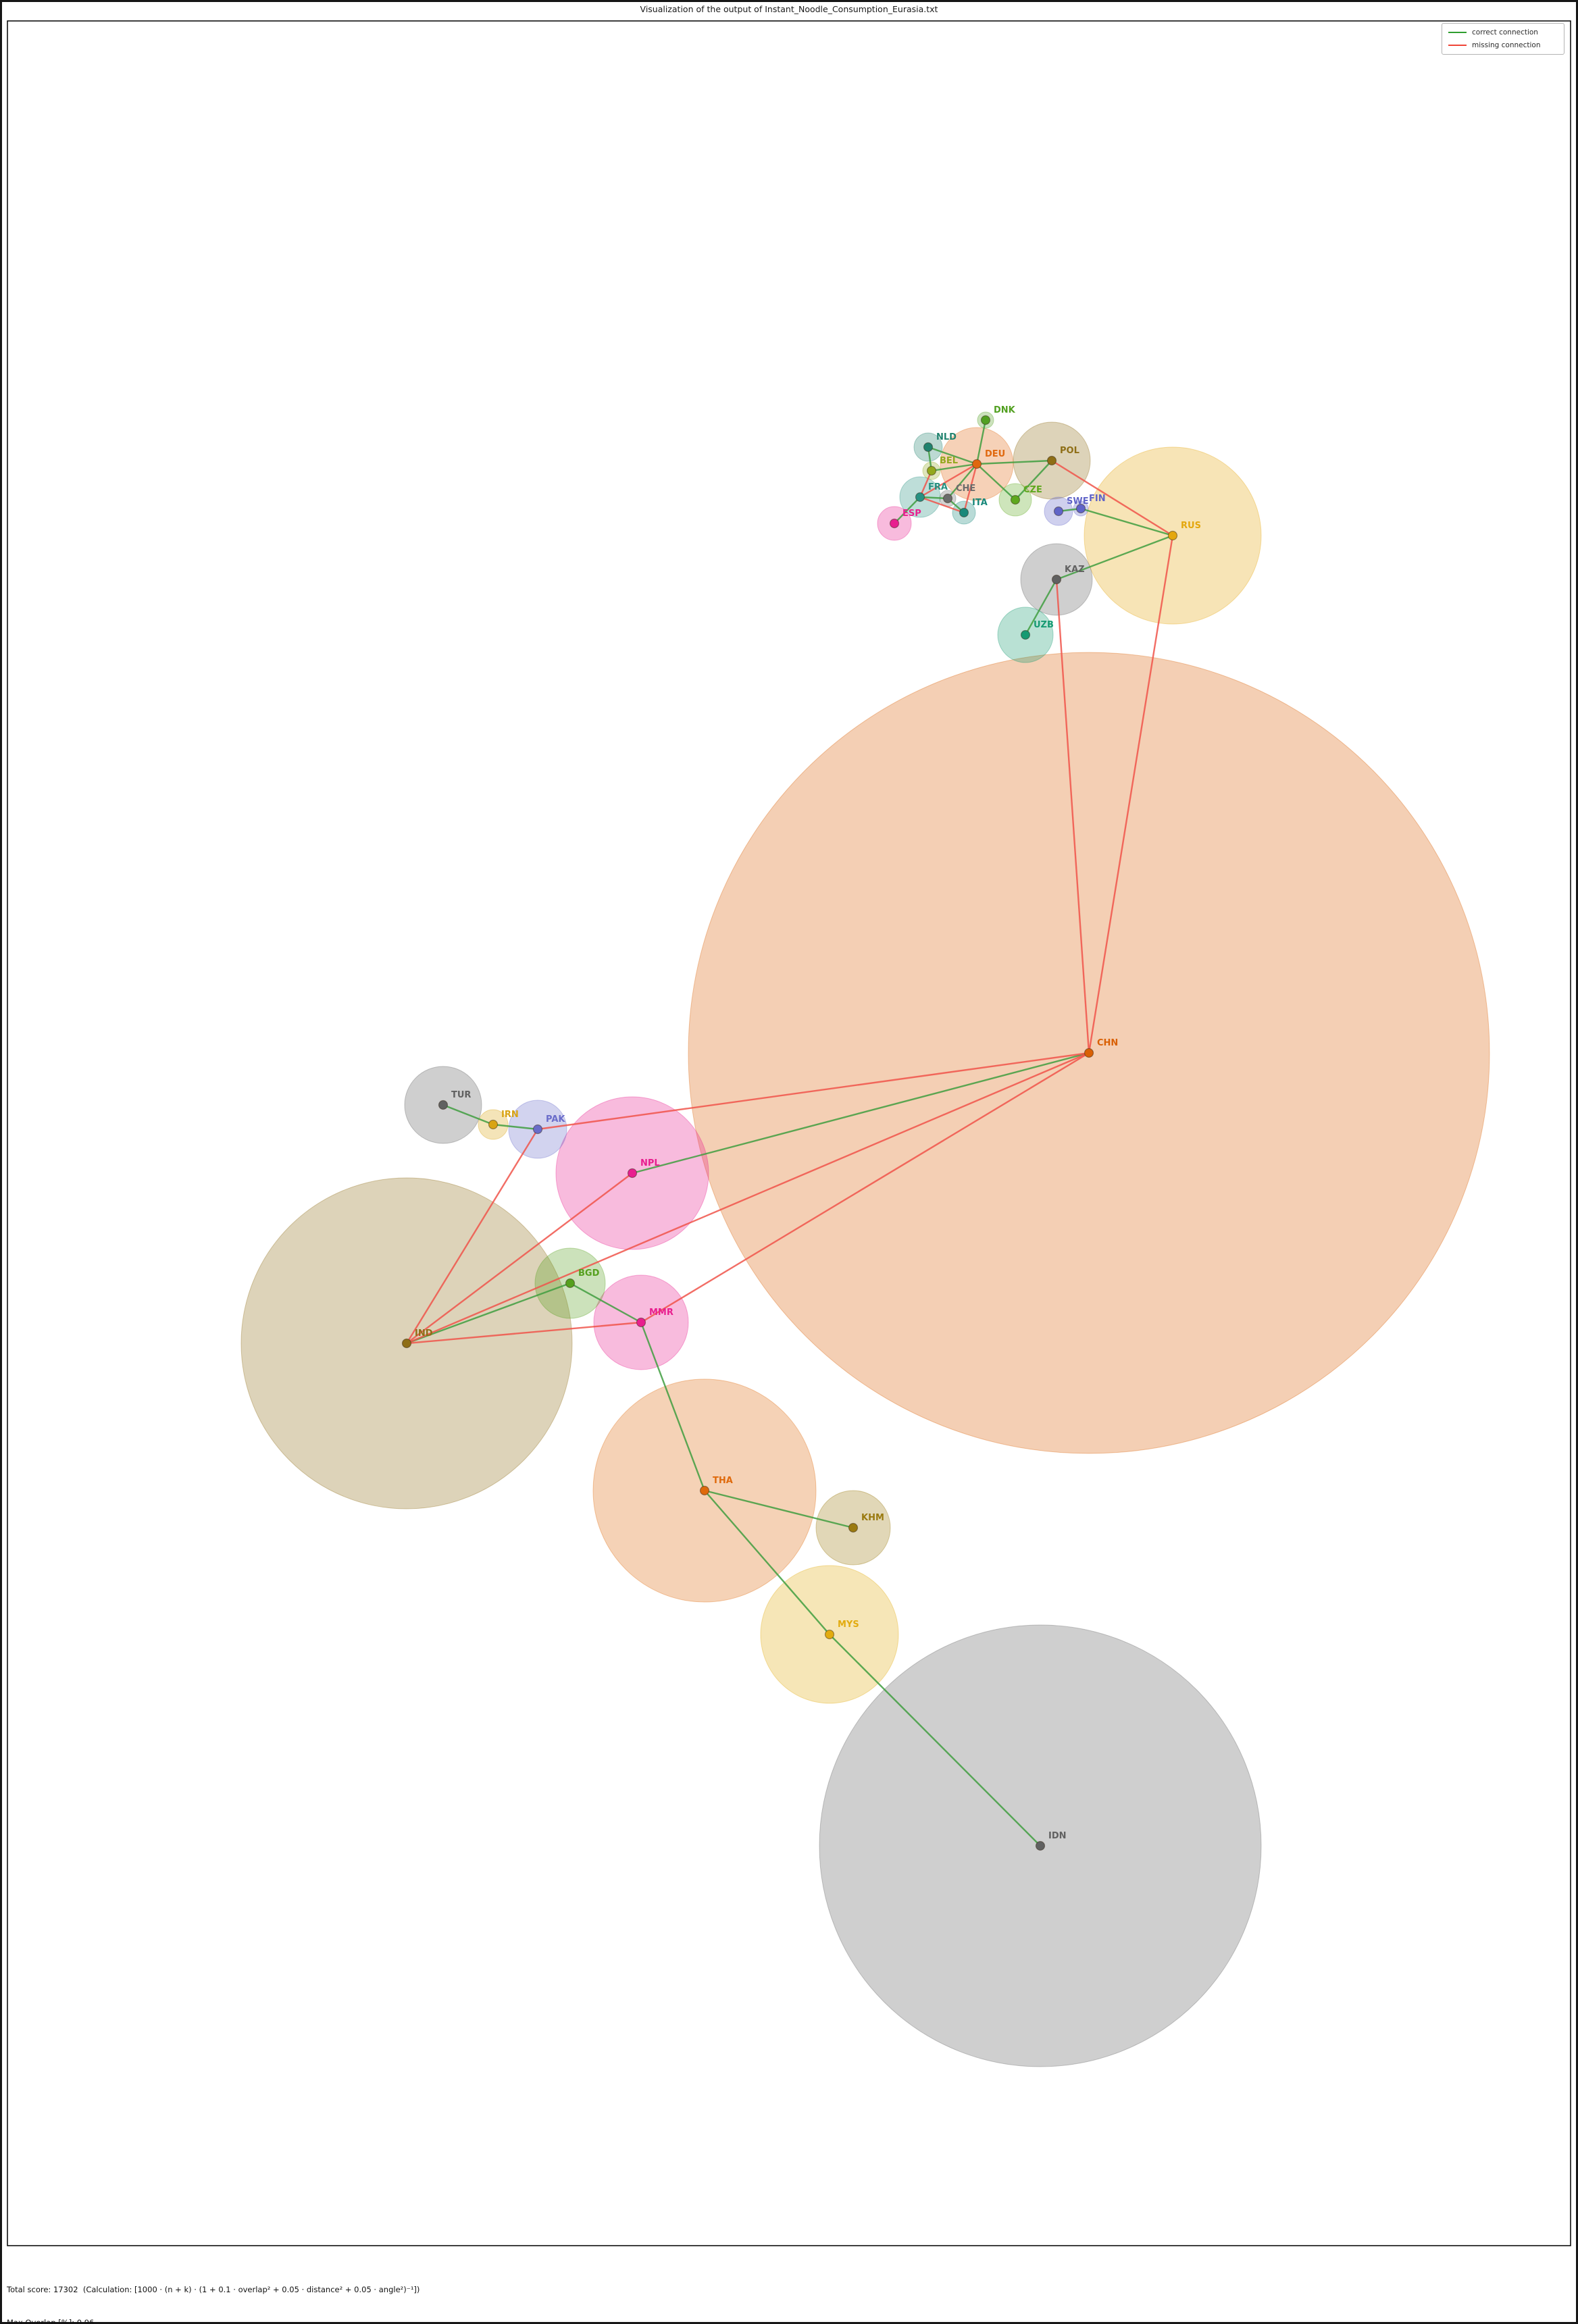 The image size is (1578, 2324). What do you see at coordinates (1015, 499) in the screenshot?
I see `node-dot-CZE` at bounding box center [1015, 499].